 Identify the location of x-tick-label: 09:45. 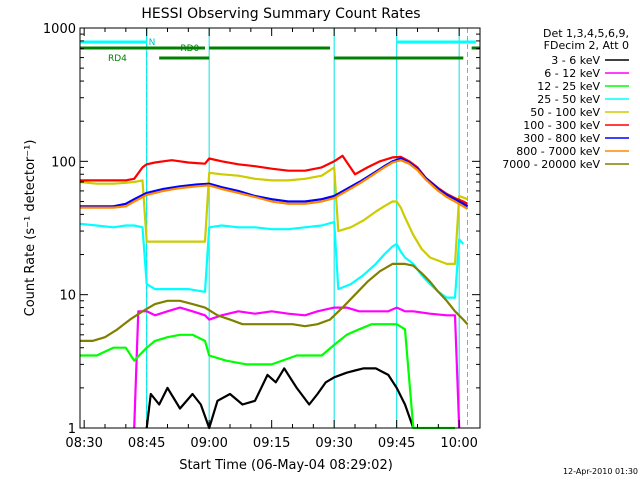
(396, 443).